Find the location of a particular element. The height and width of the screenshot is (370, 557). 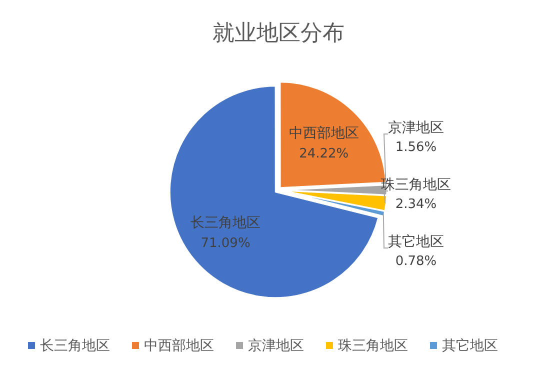

data-label: 1.56% is located at coordinates (416, 147).